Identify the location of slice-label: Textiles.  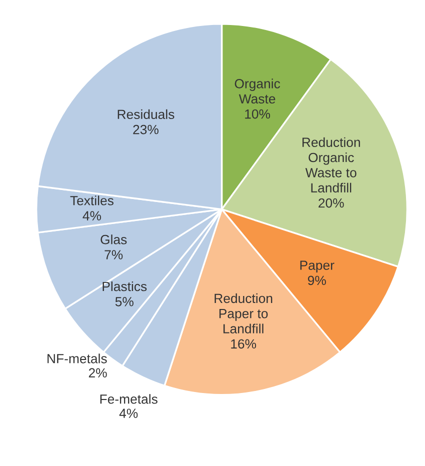
(92, 201).